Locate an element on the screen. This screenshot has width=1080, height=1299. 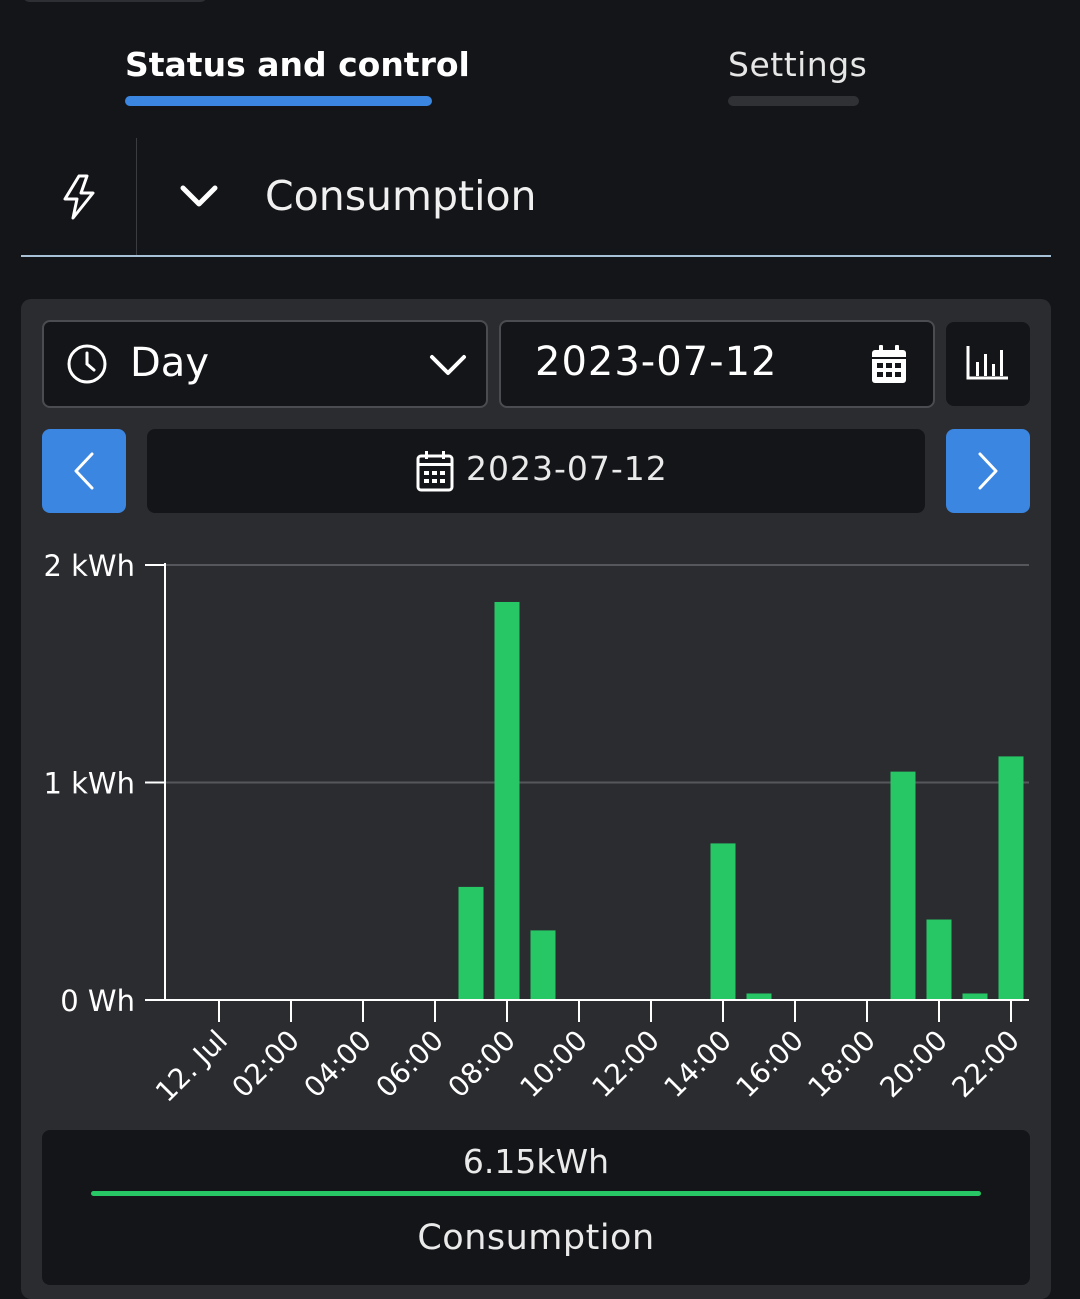
y-tick-label: 1 kWh is located at coordinates (89, 784).